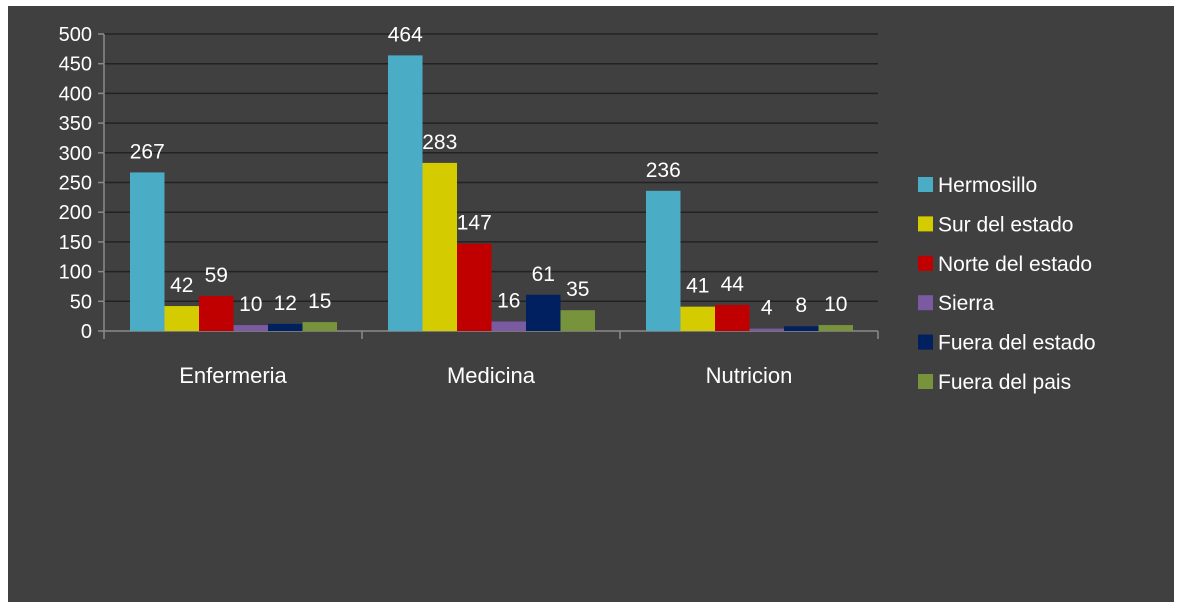 The height and width of the screenshot is (609, 1181). I want to click on data-label: 35, so click(577, 289).